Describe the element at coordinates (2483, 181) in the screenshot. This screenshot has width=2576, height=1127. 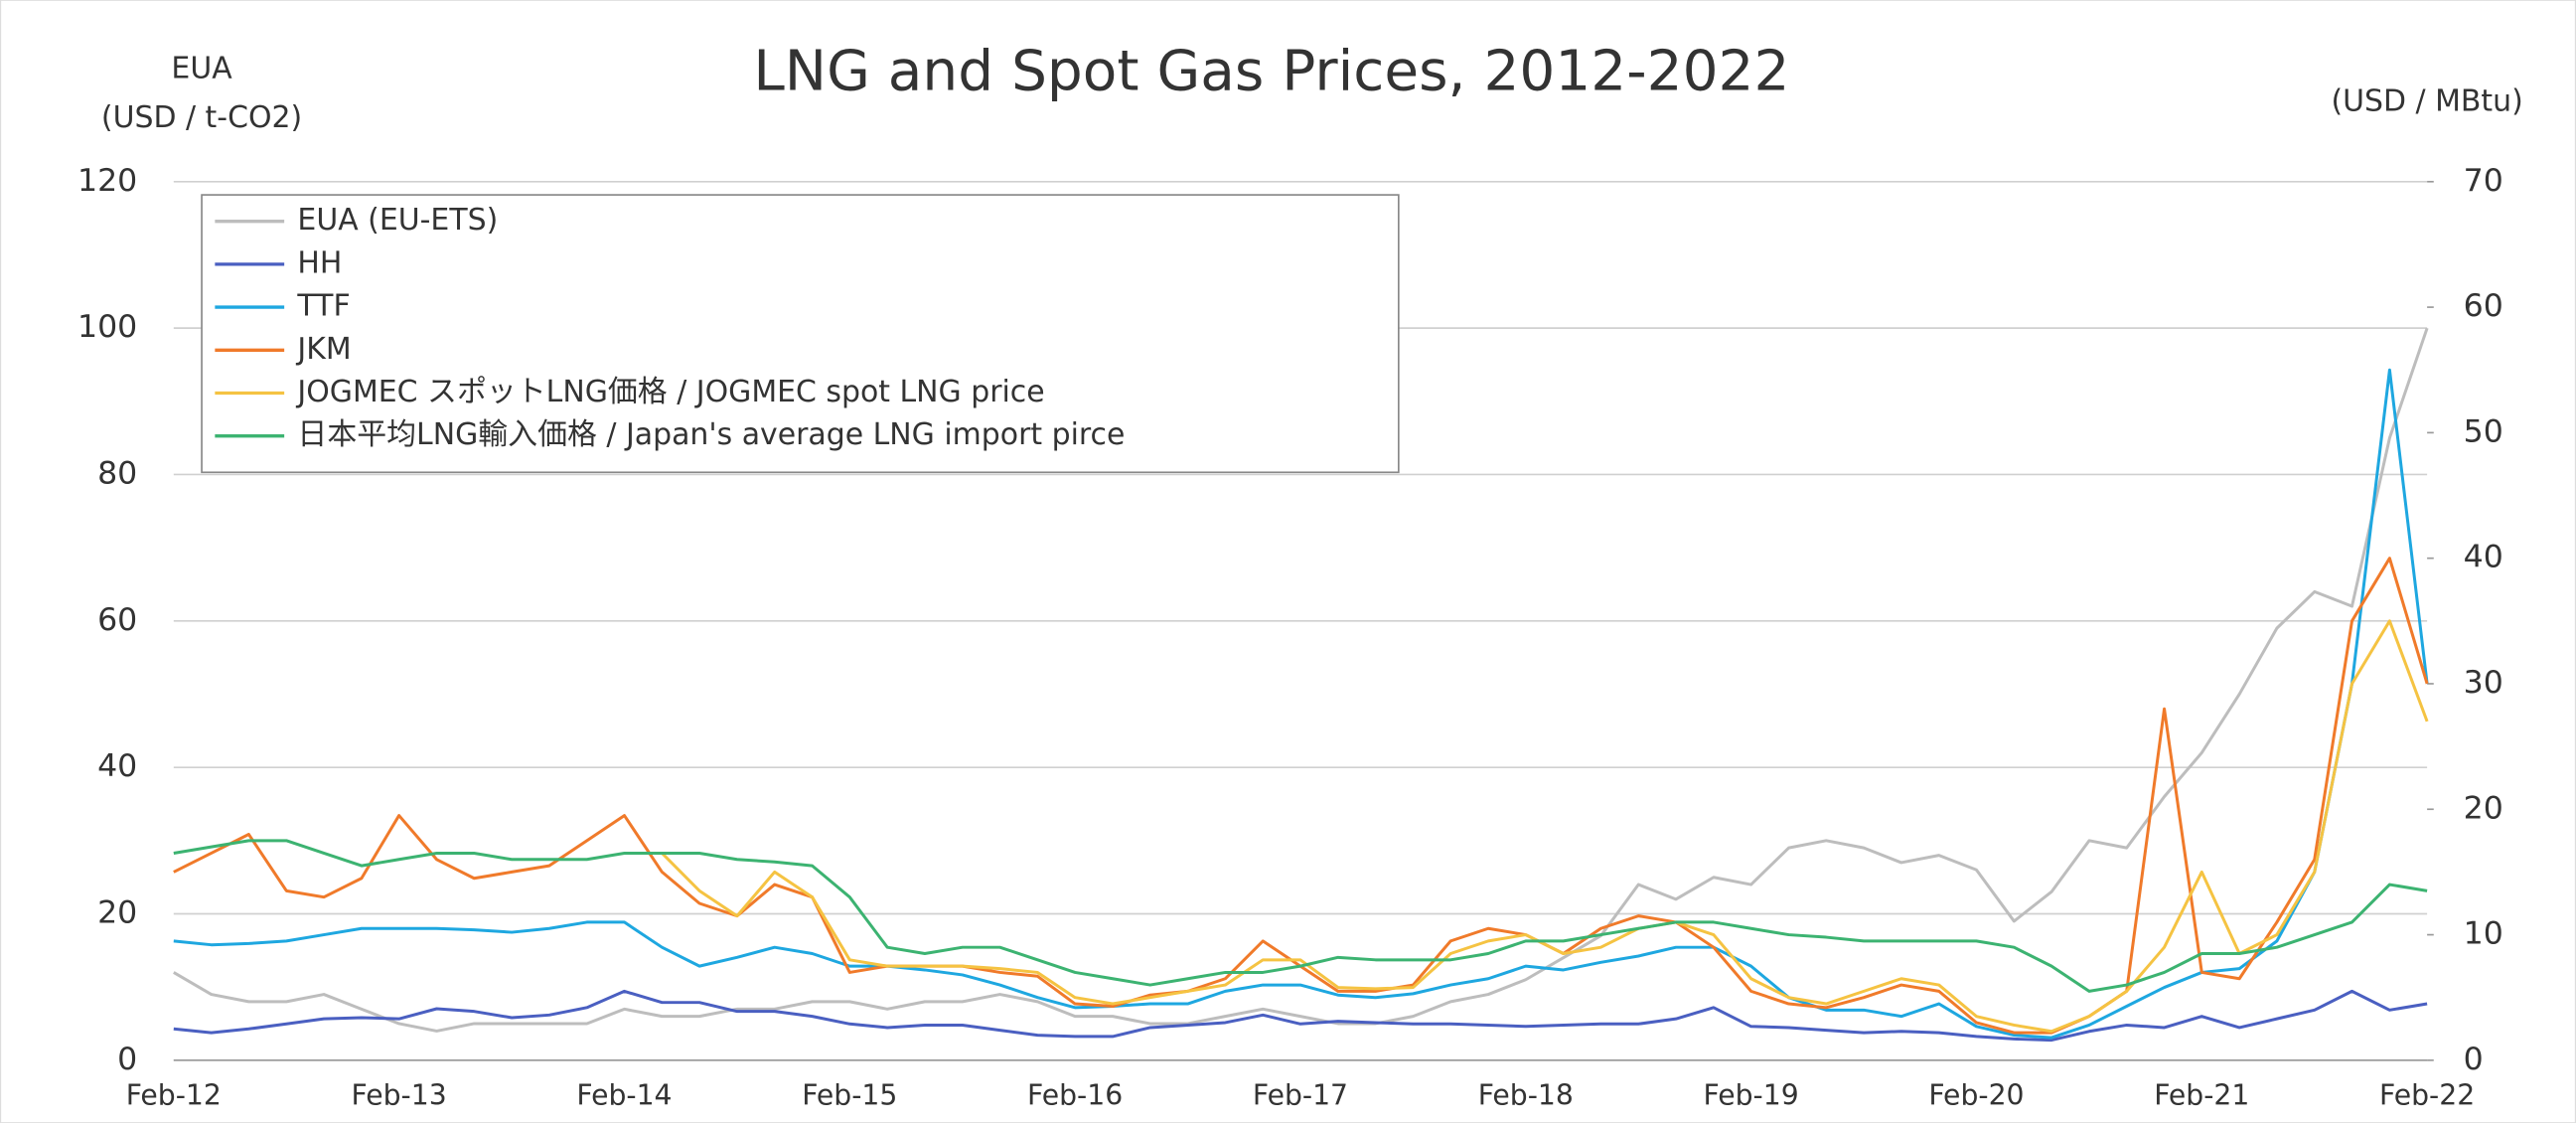
I see `y2-tick-label: 70` at that location.